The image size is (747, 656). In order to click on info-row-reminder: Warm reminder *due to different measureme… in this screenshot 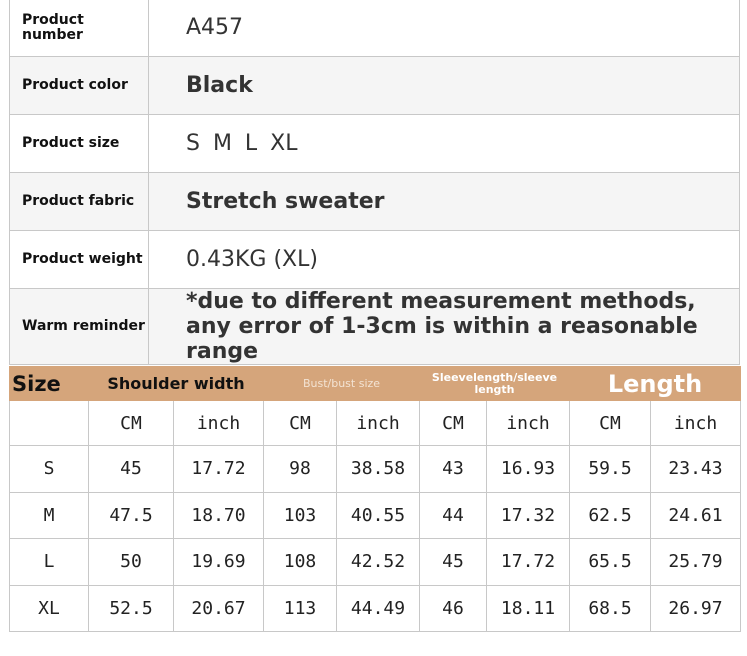, I will do `click(374, 326)`.